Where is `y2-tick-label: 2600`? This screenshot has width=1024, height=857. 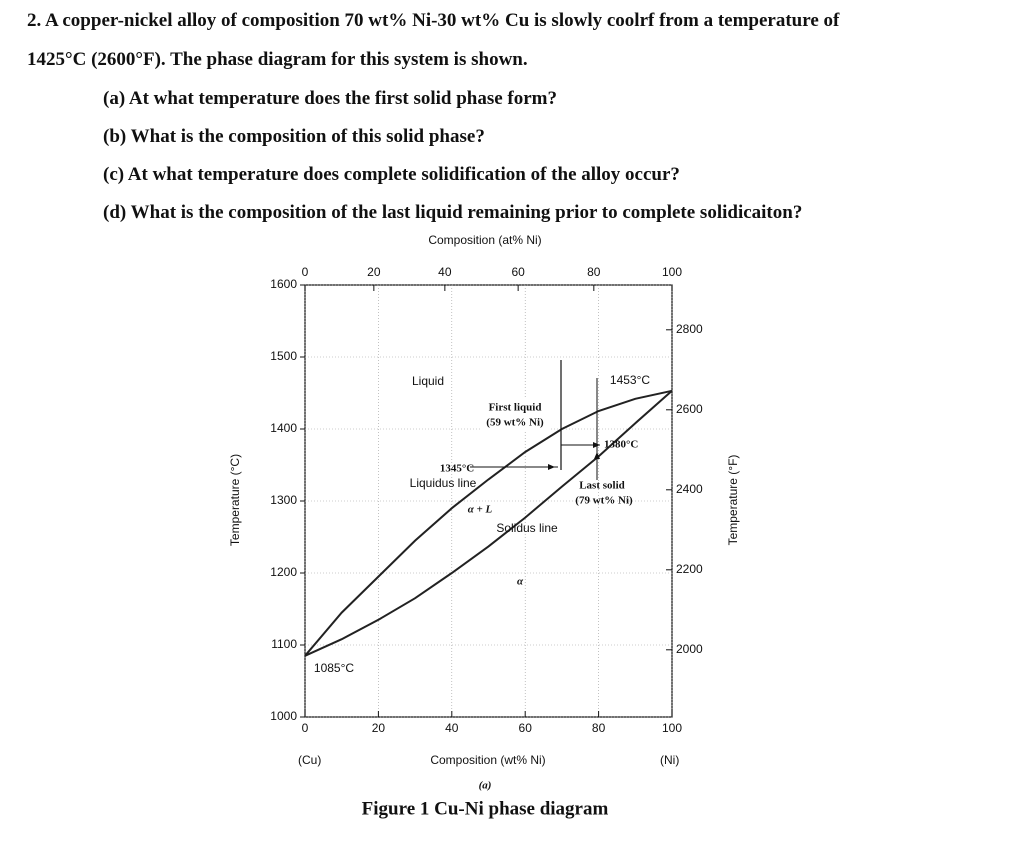 y2-tick-label: 2600 is located at coordinates (689, 409).